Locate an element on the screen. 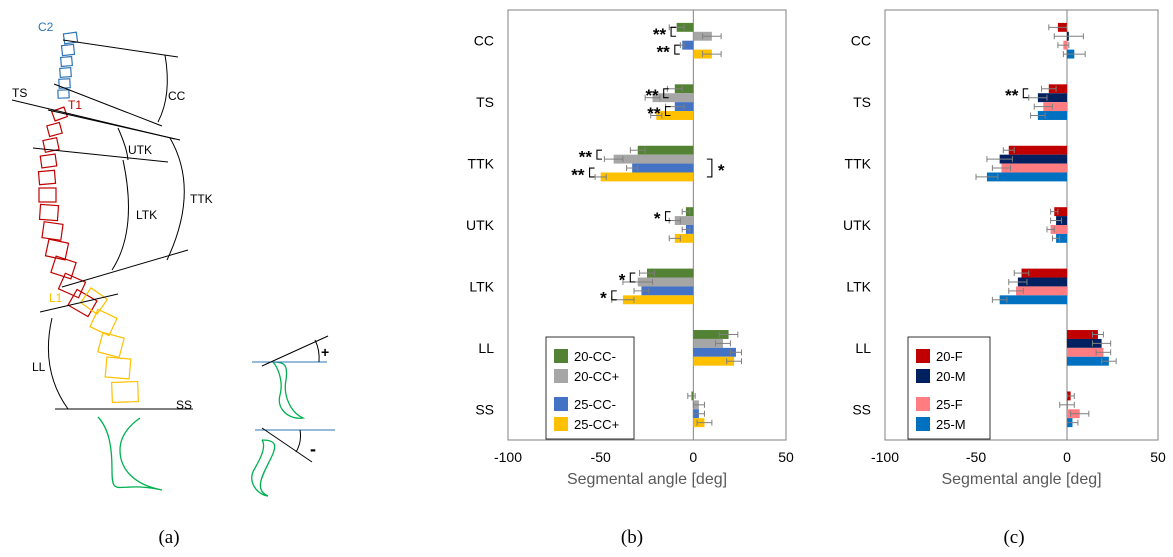  x-tick-label: 50 is located at coordinates (1158, 457).